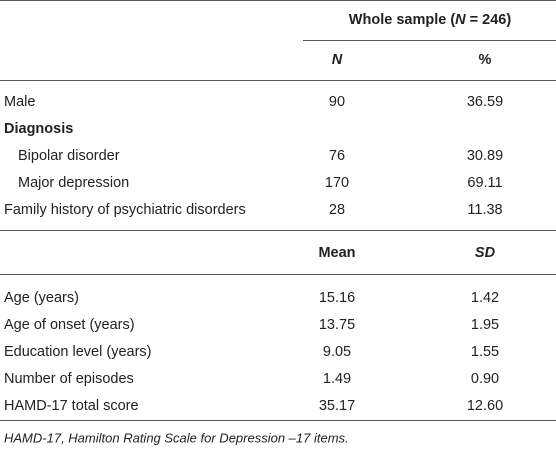 This screenshot has width=556, height=452. What do you see at coordinates (337, 102) in the screenshot?
I see `cell: 90` at bounding box center [337, 102].